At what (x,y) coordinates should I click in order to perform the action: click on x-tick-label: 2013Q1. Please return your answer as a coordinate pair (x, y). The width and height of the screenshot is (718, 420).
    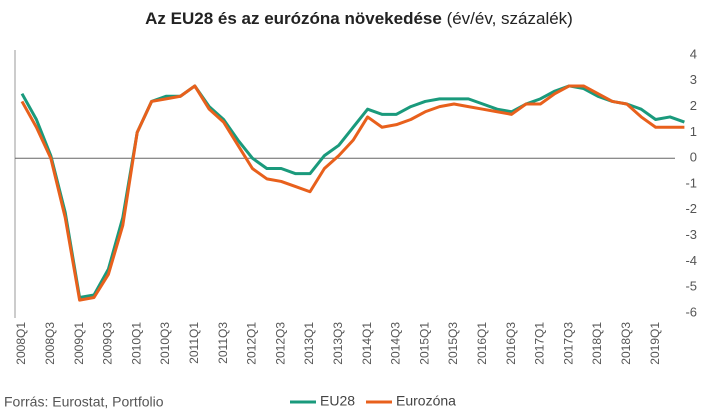
    Looking at the image, I should click on (309, 343).